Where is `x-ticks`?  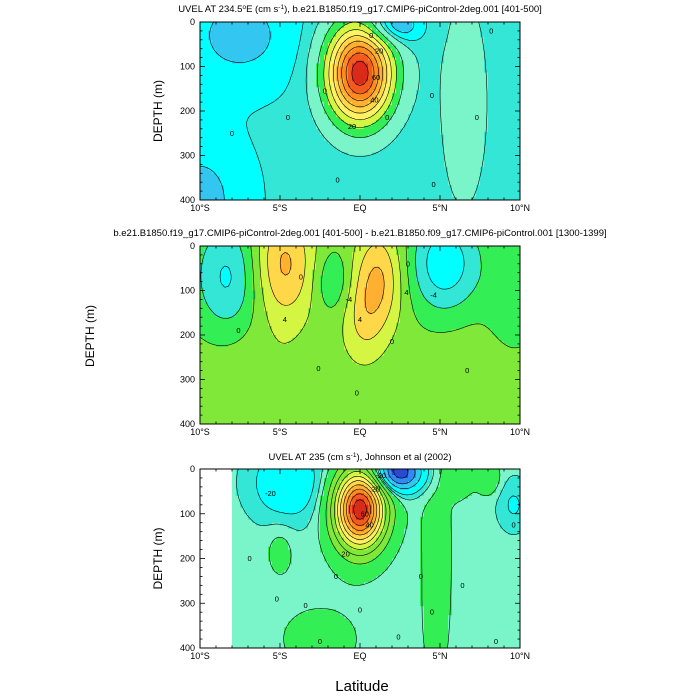
x-ticks is located at coordinates (360, 111).